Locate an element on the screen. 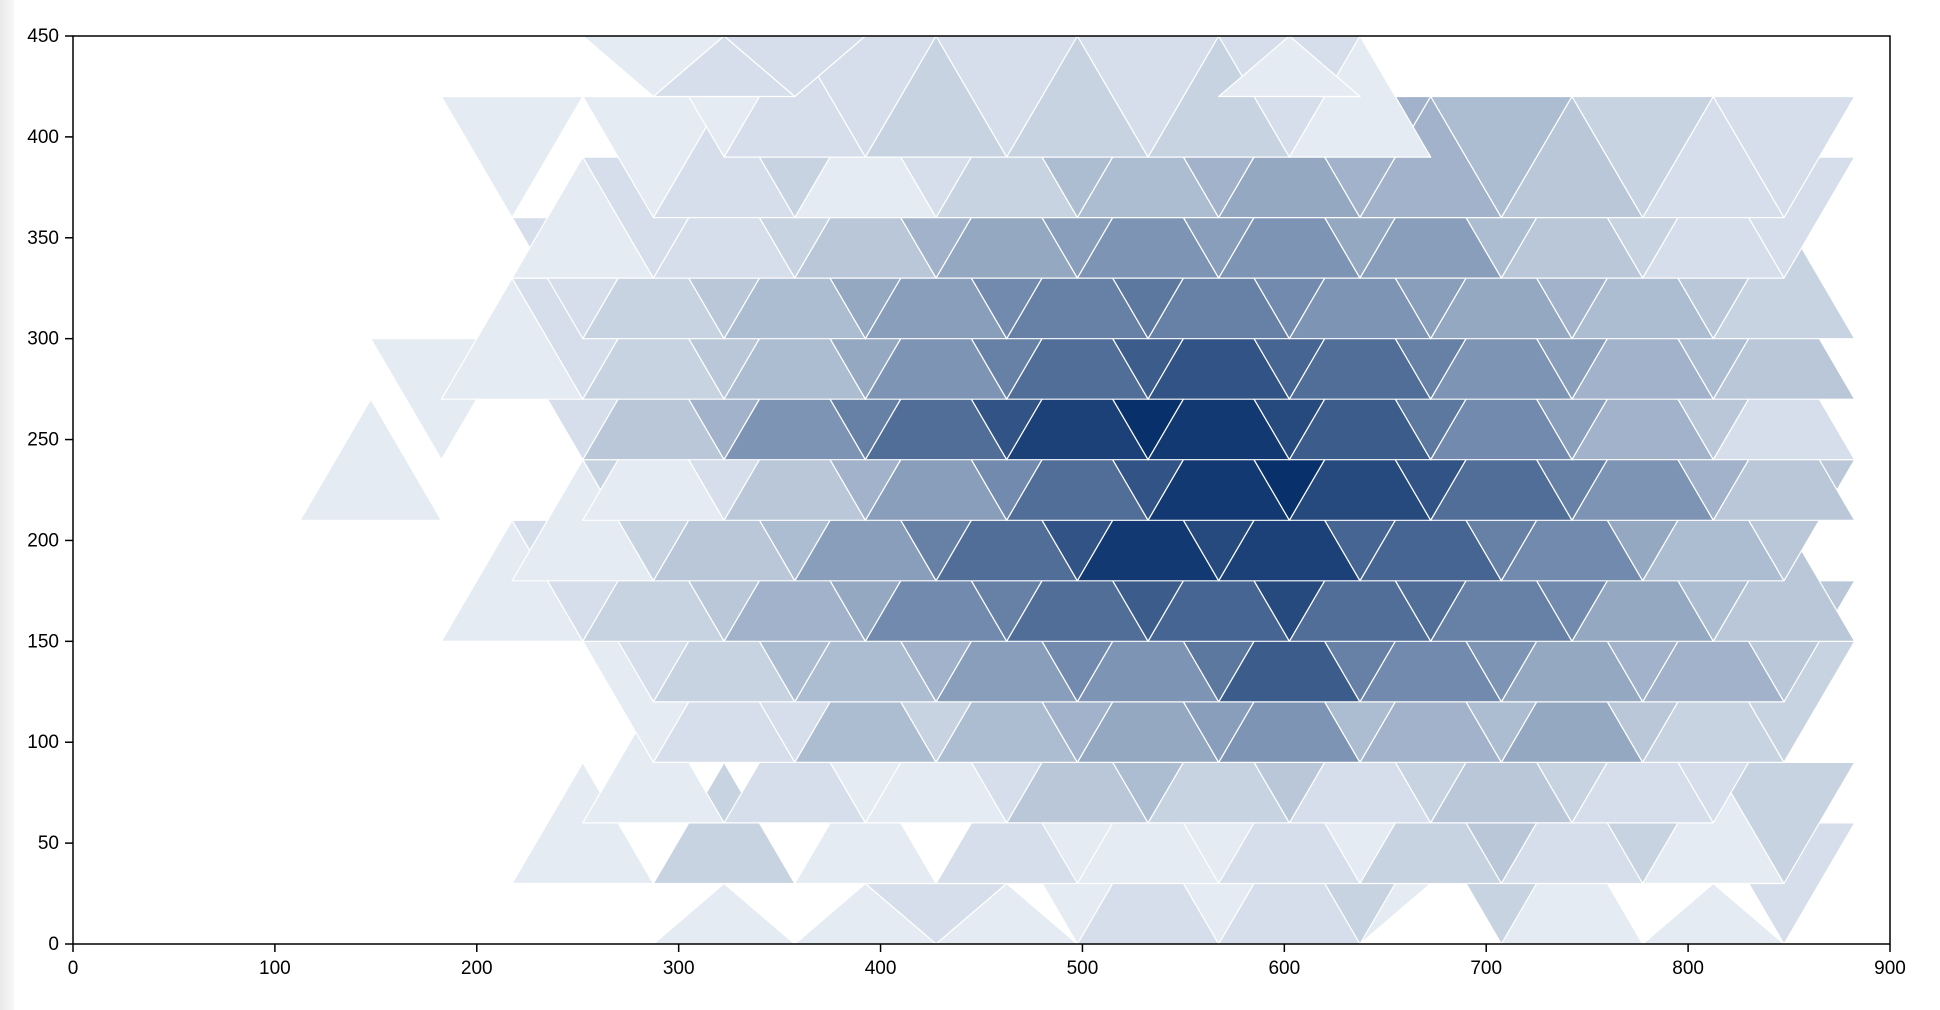 This screenshot has width=1940, height=1010. y-tick-label: 150 is located at coordinates (43, 641).